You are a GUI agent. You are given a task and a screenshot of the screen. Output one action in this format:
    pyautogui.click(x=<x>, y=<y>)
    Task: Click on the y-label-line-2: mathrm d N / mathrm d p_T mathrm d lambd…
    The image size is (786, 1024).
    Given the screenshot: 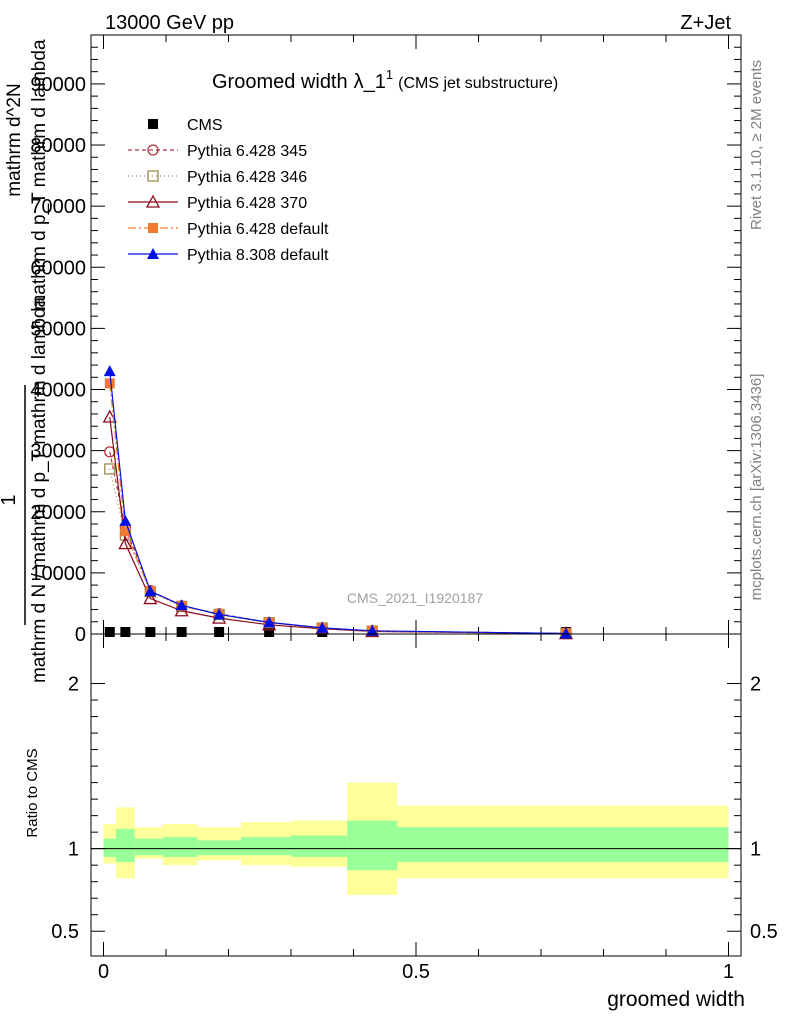 What is the action you would take?
    pyautogui.click(x=39, y=490)
    